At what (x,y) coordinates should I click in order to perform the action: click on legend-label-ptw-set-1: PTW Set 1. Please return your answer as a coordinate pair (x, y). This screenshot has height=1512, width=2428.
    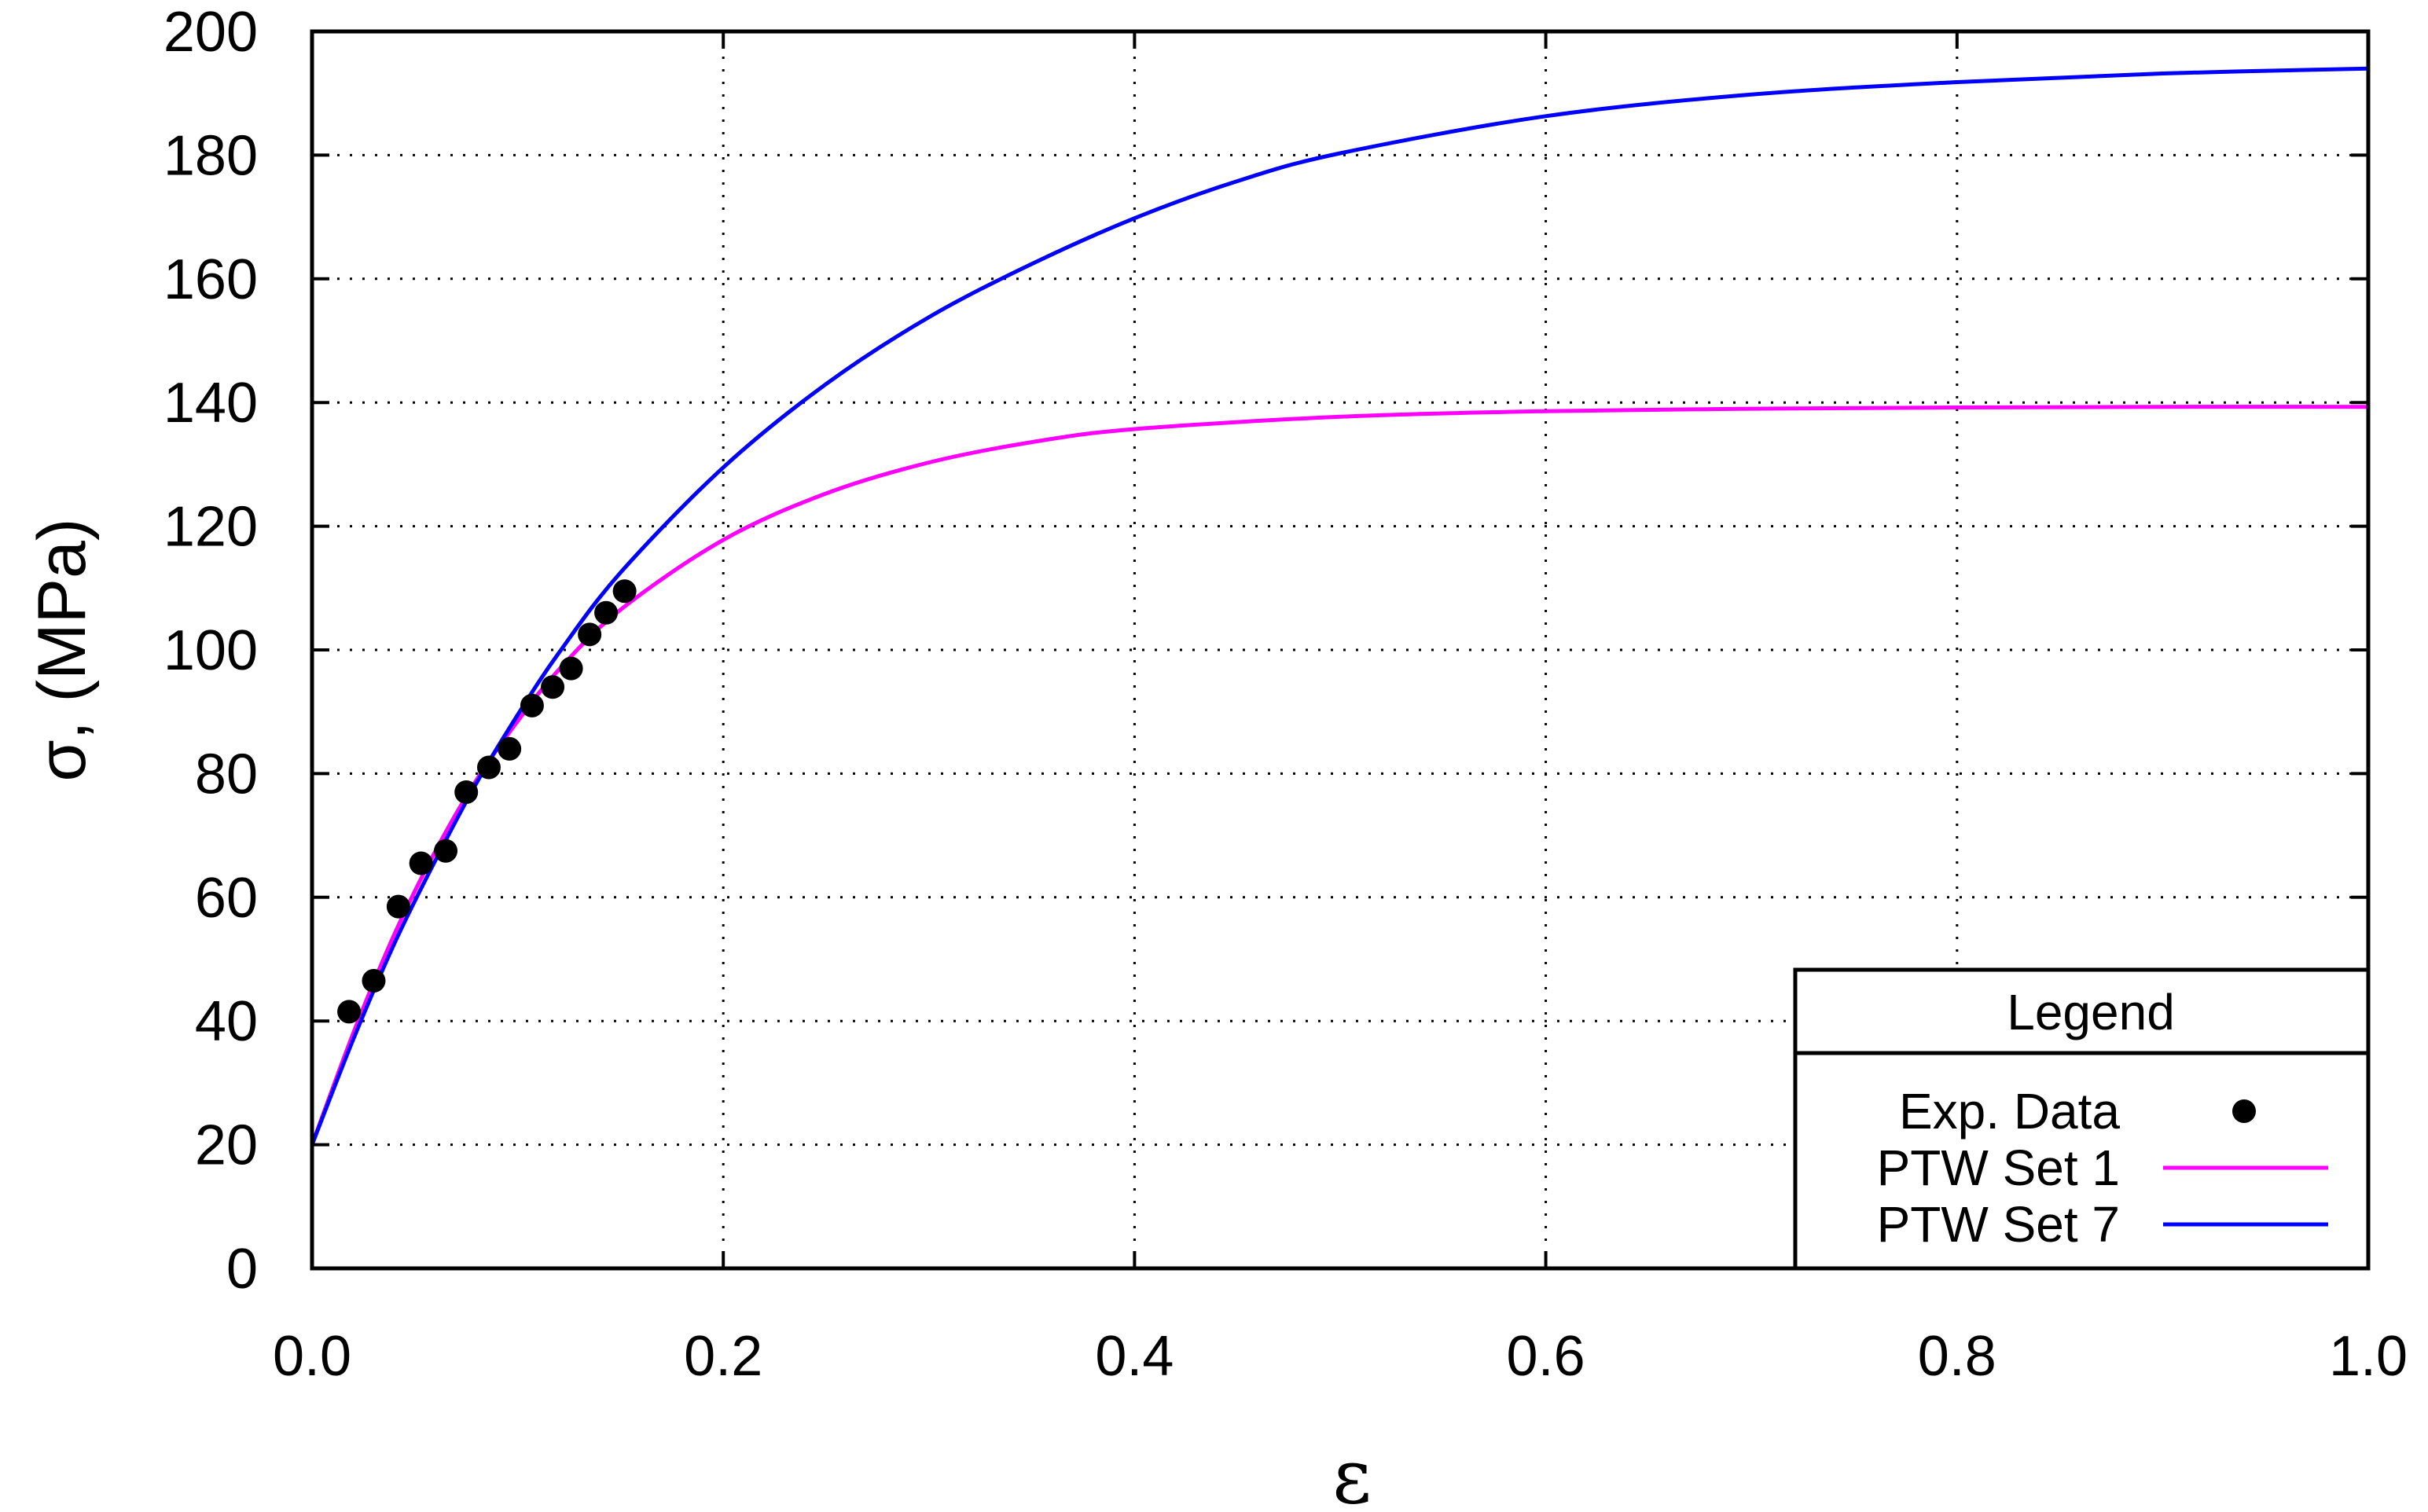
    Looking at the image, I should click on (1998, 1168).